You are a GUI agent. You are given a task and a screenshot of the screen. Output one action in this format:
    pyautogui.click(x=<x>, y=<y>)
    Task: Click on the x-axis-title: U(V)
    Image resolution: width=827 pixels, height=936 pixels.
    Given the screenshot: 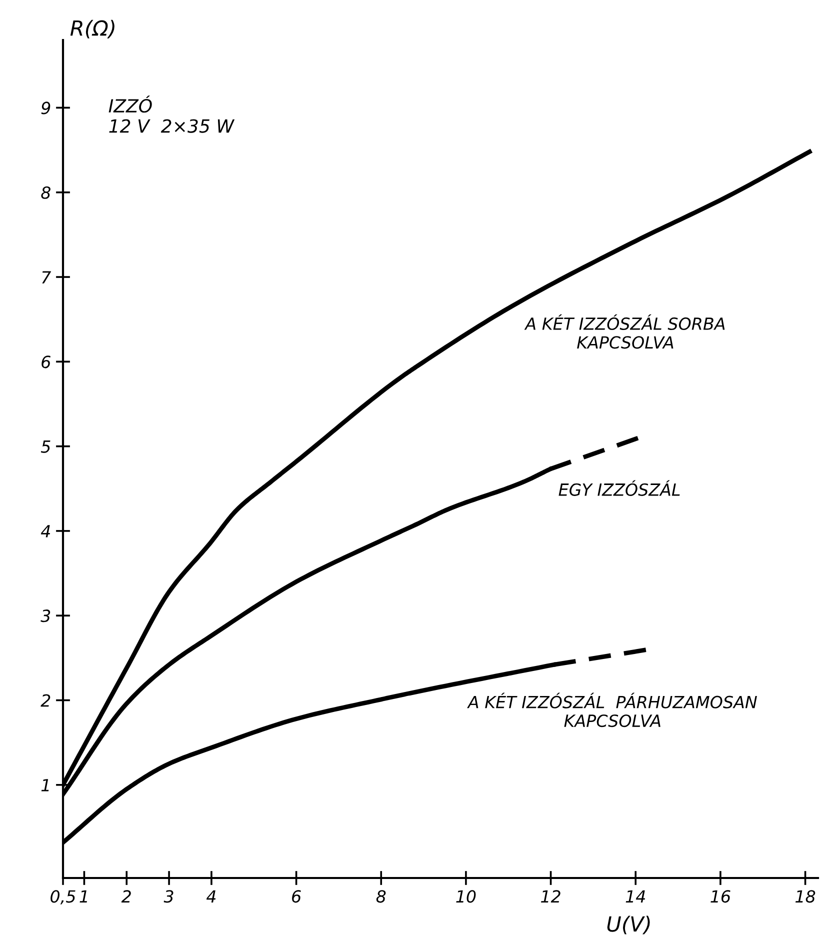 What is the action you would take?
    pyautogui.click(x=628, y=925)
    